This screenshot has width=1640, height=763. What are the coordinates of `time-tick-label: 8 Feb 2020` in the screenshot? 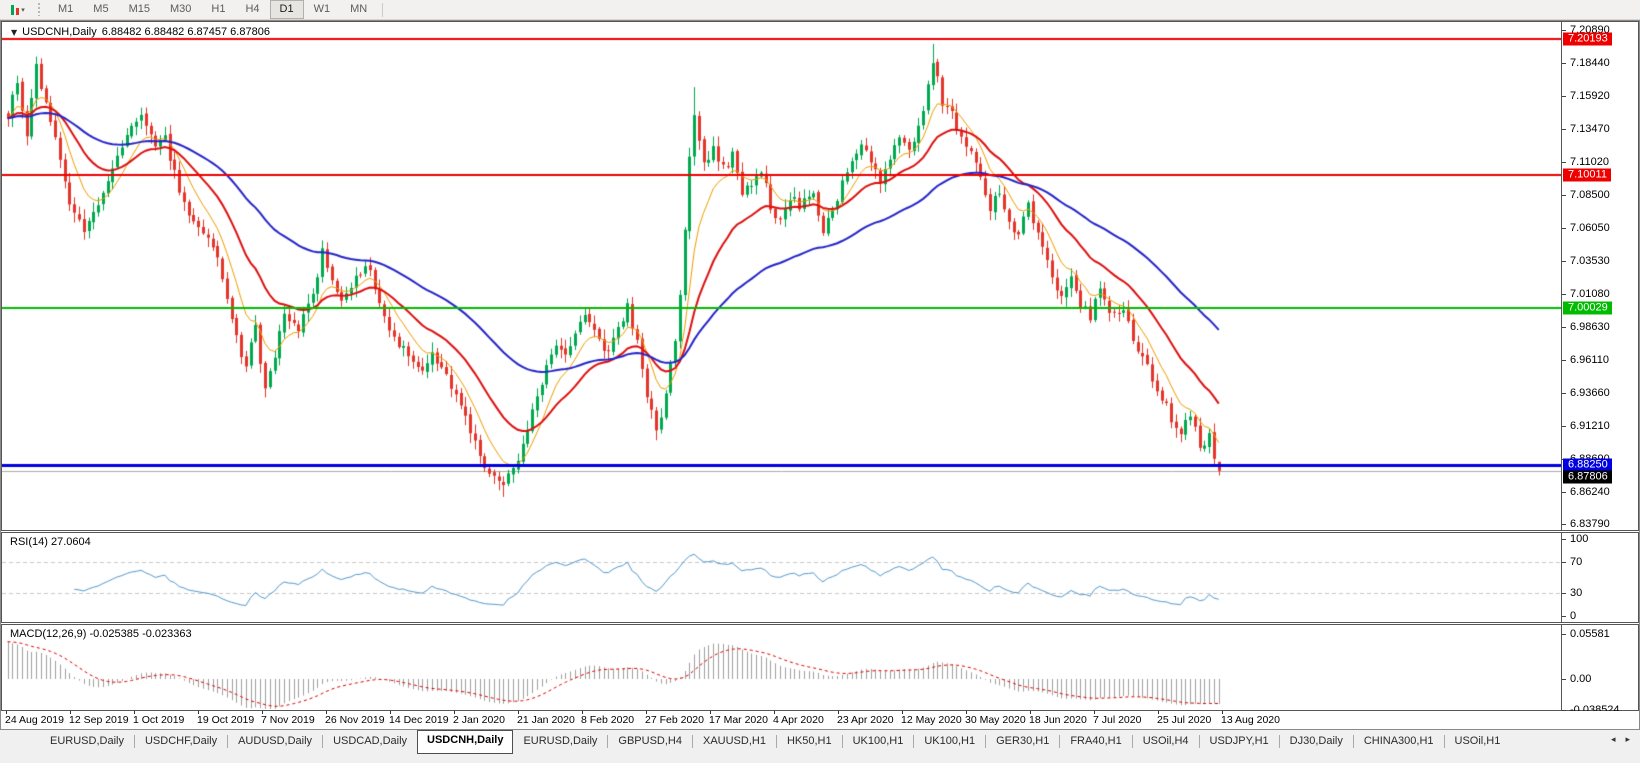 It's located at (608, 720).